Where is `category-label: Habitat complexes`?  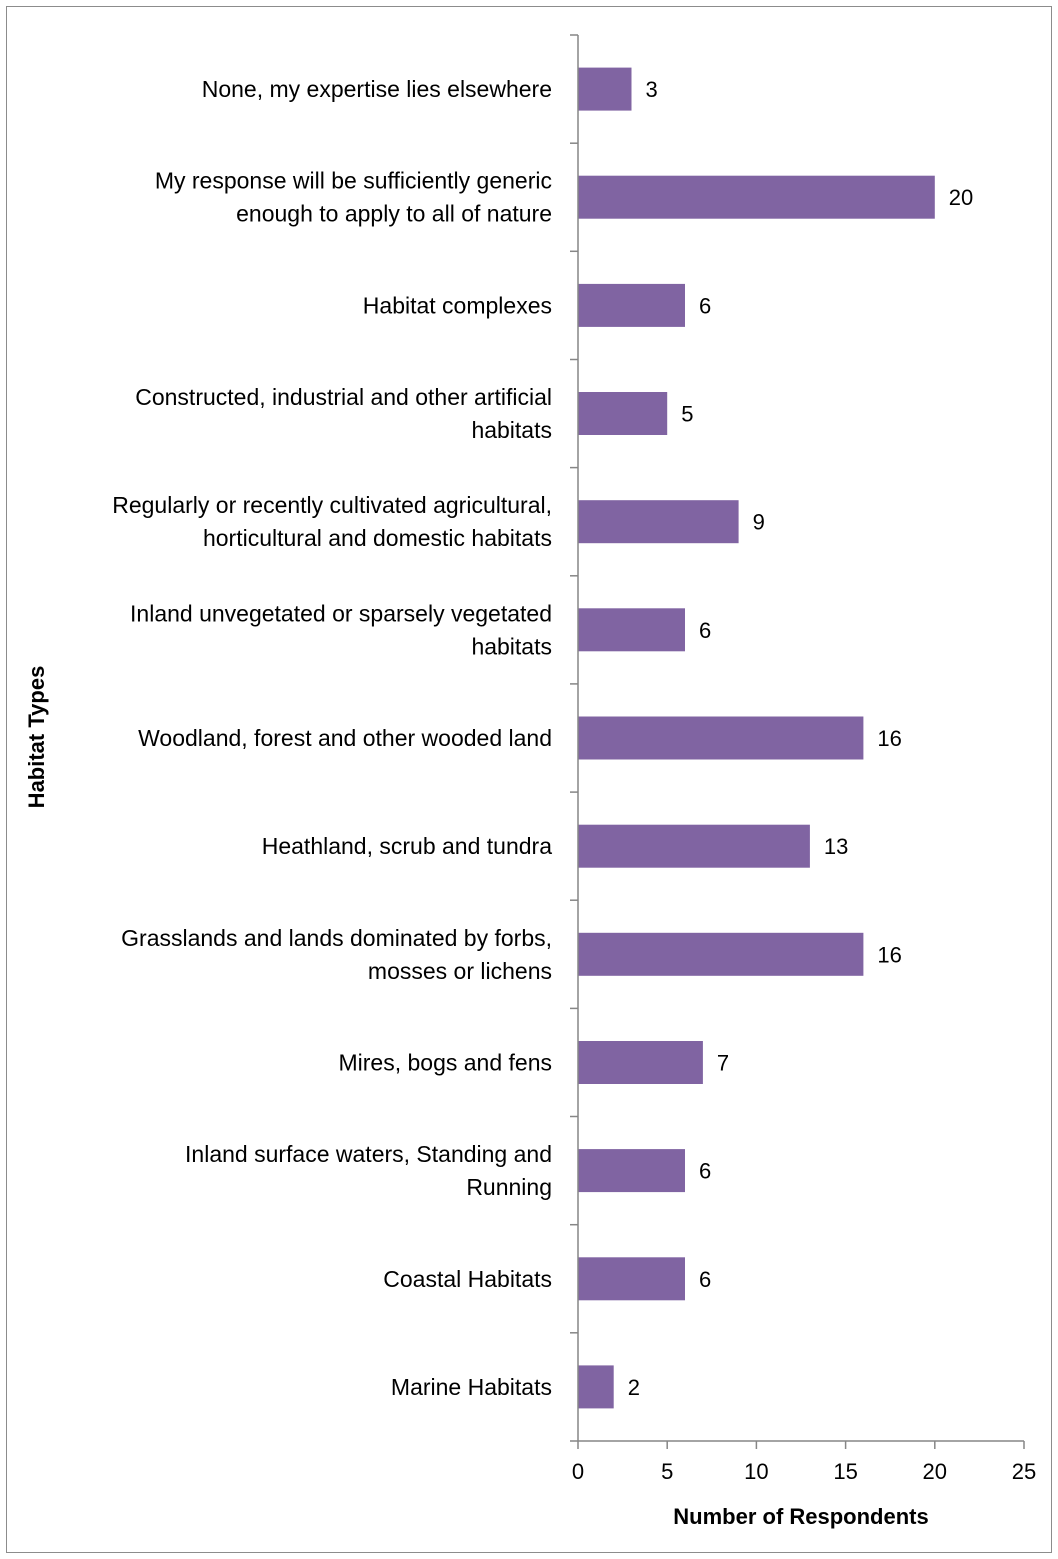
category-label: Habitat complexes is located at coordinates (457, 305).